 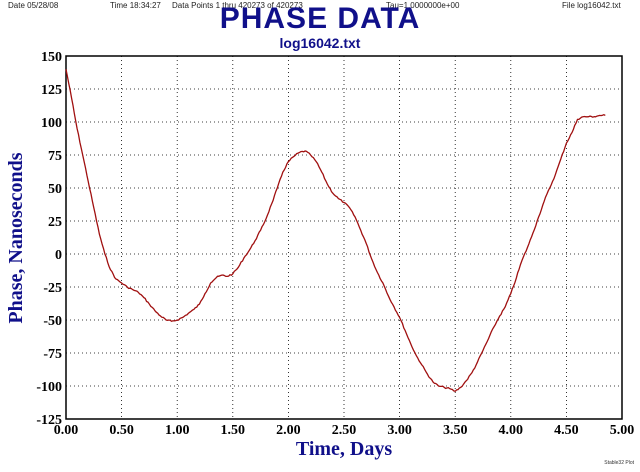 What do you see at coordinates (423, 5) in the screenshot?
I see `header-tau: Tau=1.0000000e+00` at bounding box center [423, 5].